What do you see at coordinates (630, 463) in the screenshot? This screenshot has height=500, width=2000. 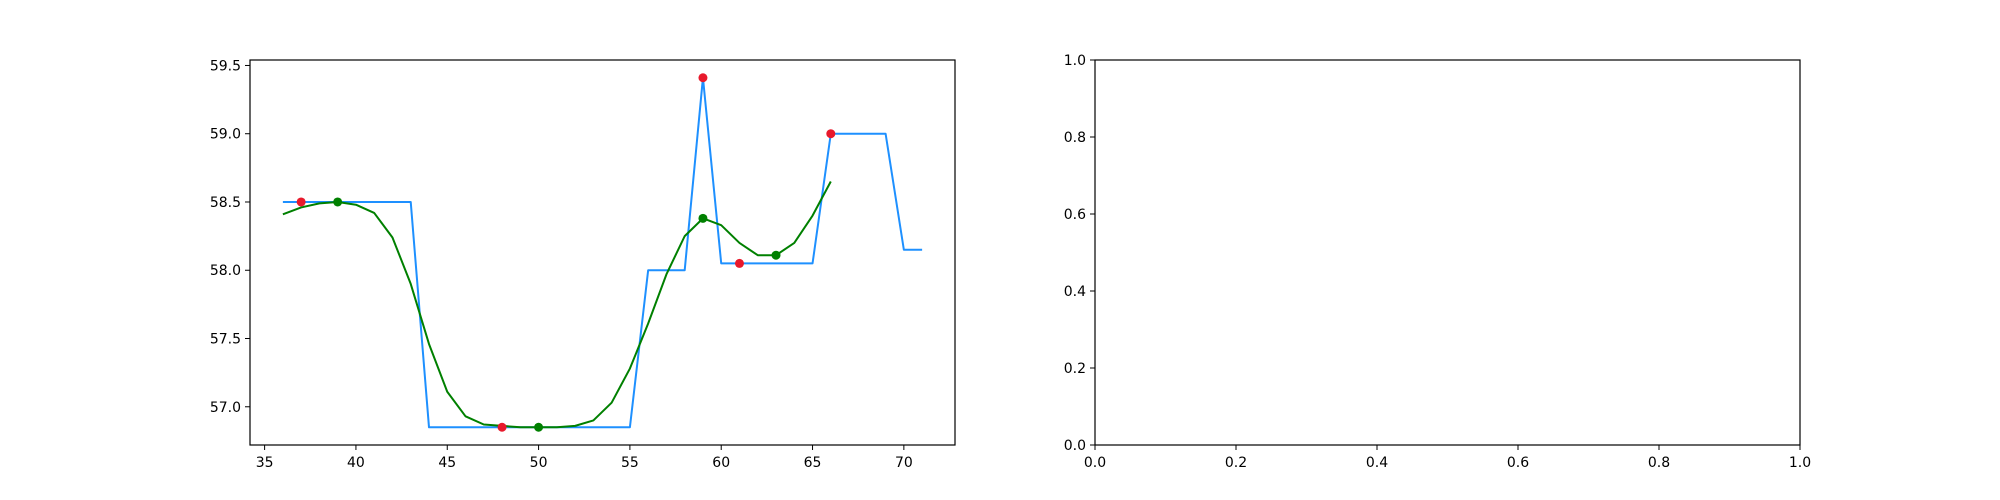 I see `x-tick-label-4: 55` at bounding box center [630, 463].